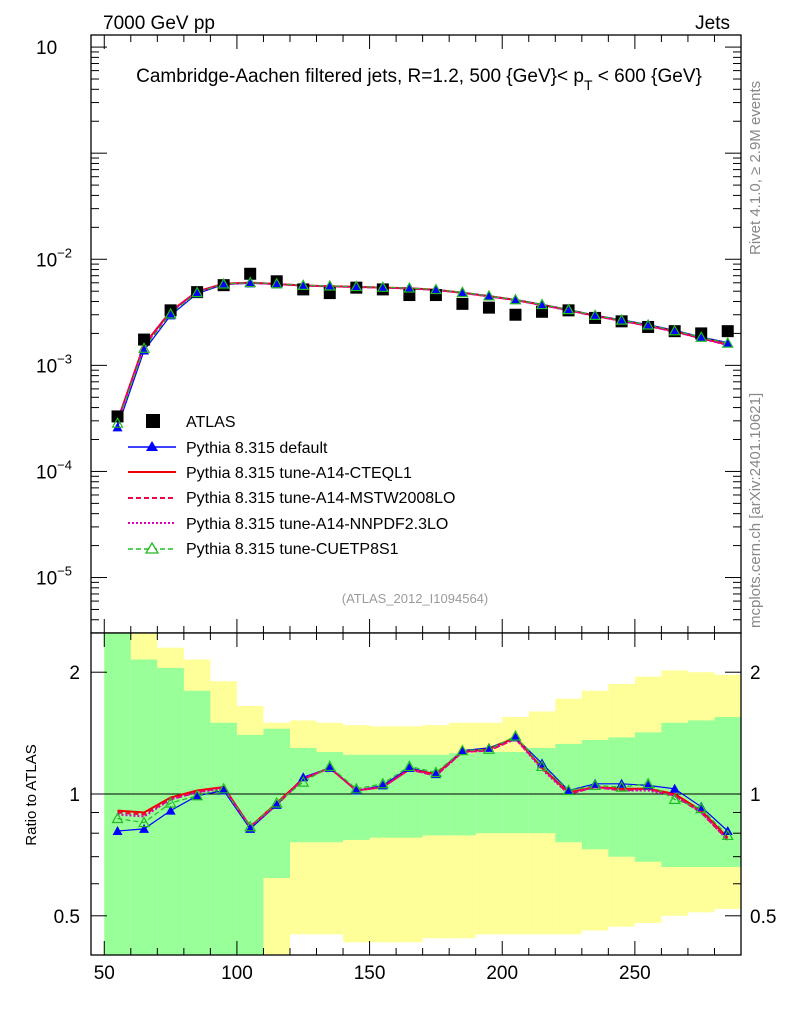  What do you see at coordinates (292, 549) in the screenshot?
I see `legend-cuetp8s1: Pythia 8.315 tune-CUETP8S1` at bounding box center [292, 549].